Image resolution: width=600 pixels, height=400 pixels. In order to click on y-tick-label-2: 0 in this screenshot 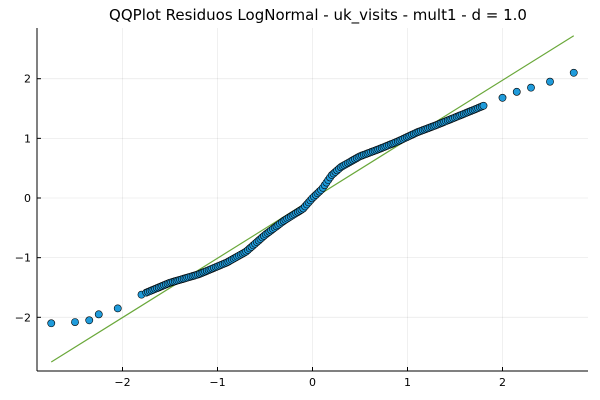, I will do `click(27, 198)`.